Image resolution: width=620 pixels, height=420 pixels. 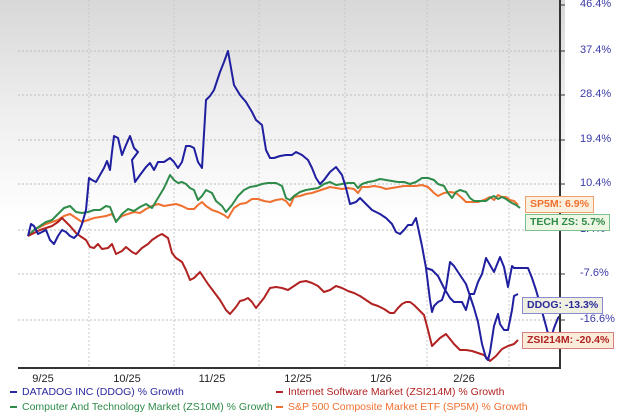 What do you see at coordinates (103, 392) in the screenshot?
I see `legend-label: DATADOG INC (DDOG) % Growth` at bounding box center [103, 392].